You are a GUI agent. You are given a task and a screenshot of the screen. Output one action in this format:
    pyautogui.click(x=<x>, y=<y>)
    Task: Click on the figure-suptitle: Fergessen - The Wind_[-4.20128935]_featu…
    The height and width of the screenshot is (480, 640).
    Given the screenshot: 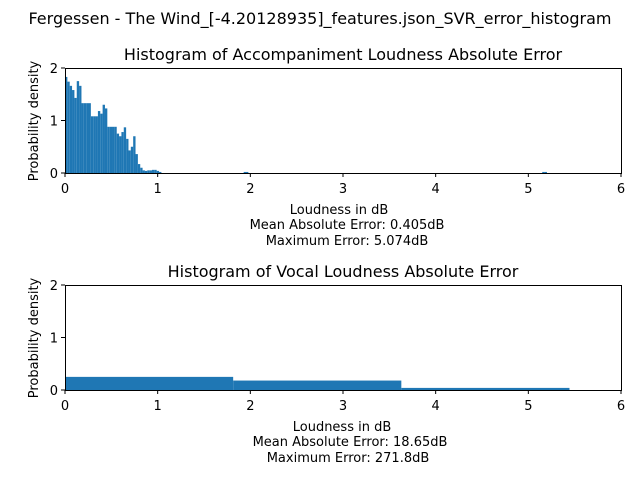 What is the action you would take?
    pyautogui.click(x=319, y=19)
    